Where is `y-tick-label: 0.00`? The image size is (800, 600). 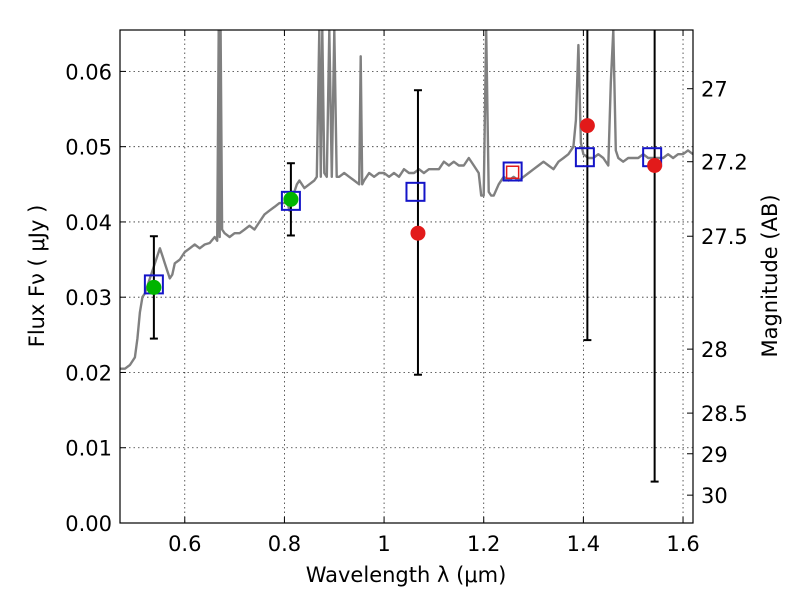 y-tick-label: 0.00 is located at coordinates (88, 524).